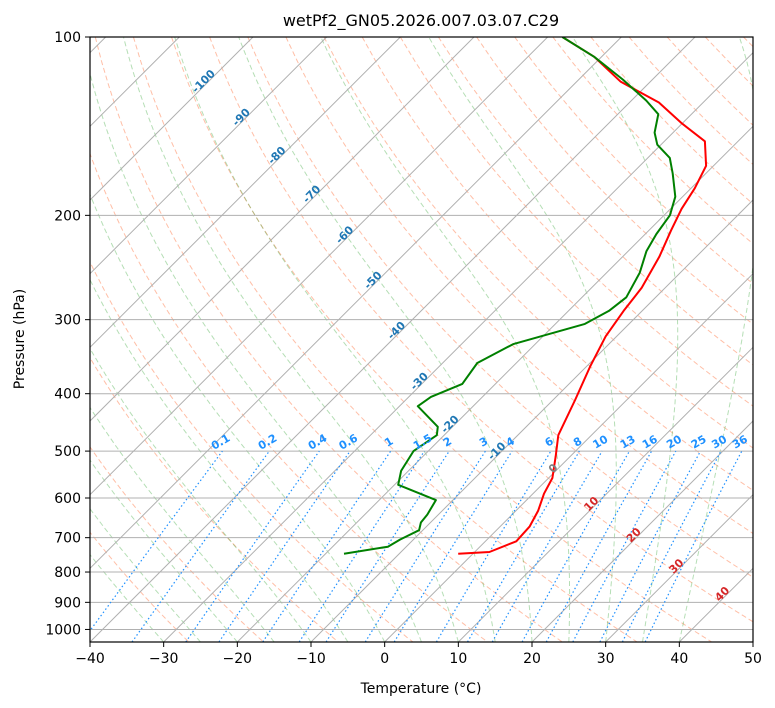  What do you see at coordinates (164, 659) in the screenshot?
I see `x-tick-label: −30` at bounding box center [164, 659].